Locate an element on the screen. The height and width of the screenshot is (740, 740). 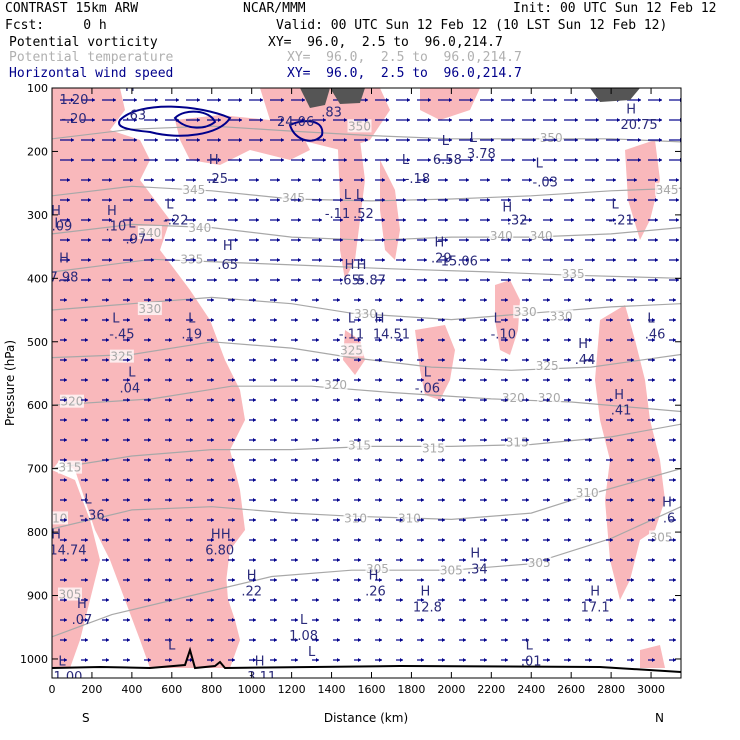
pv-region-upper-center is located at coordinates (242, 140).